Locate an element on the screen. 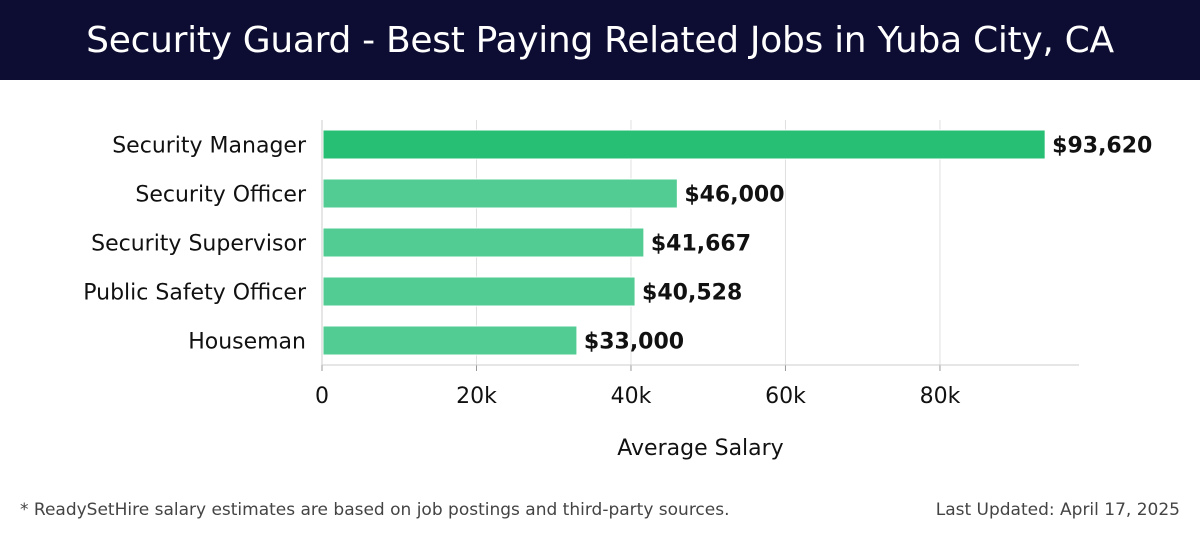 The width and height of the screenshot is (1200, 540). category-label: Houseman is located at coordinates (247, 342).